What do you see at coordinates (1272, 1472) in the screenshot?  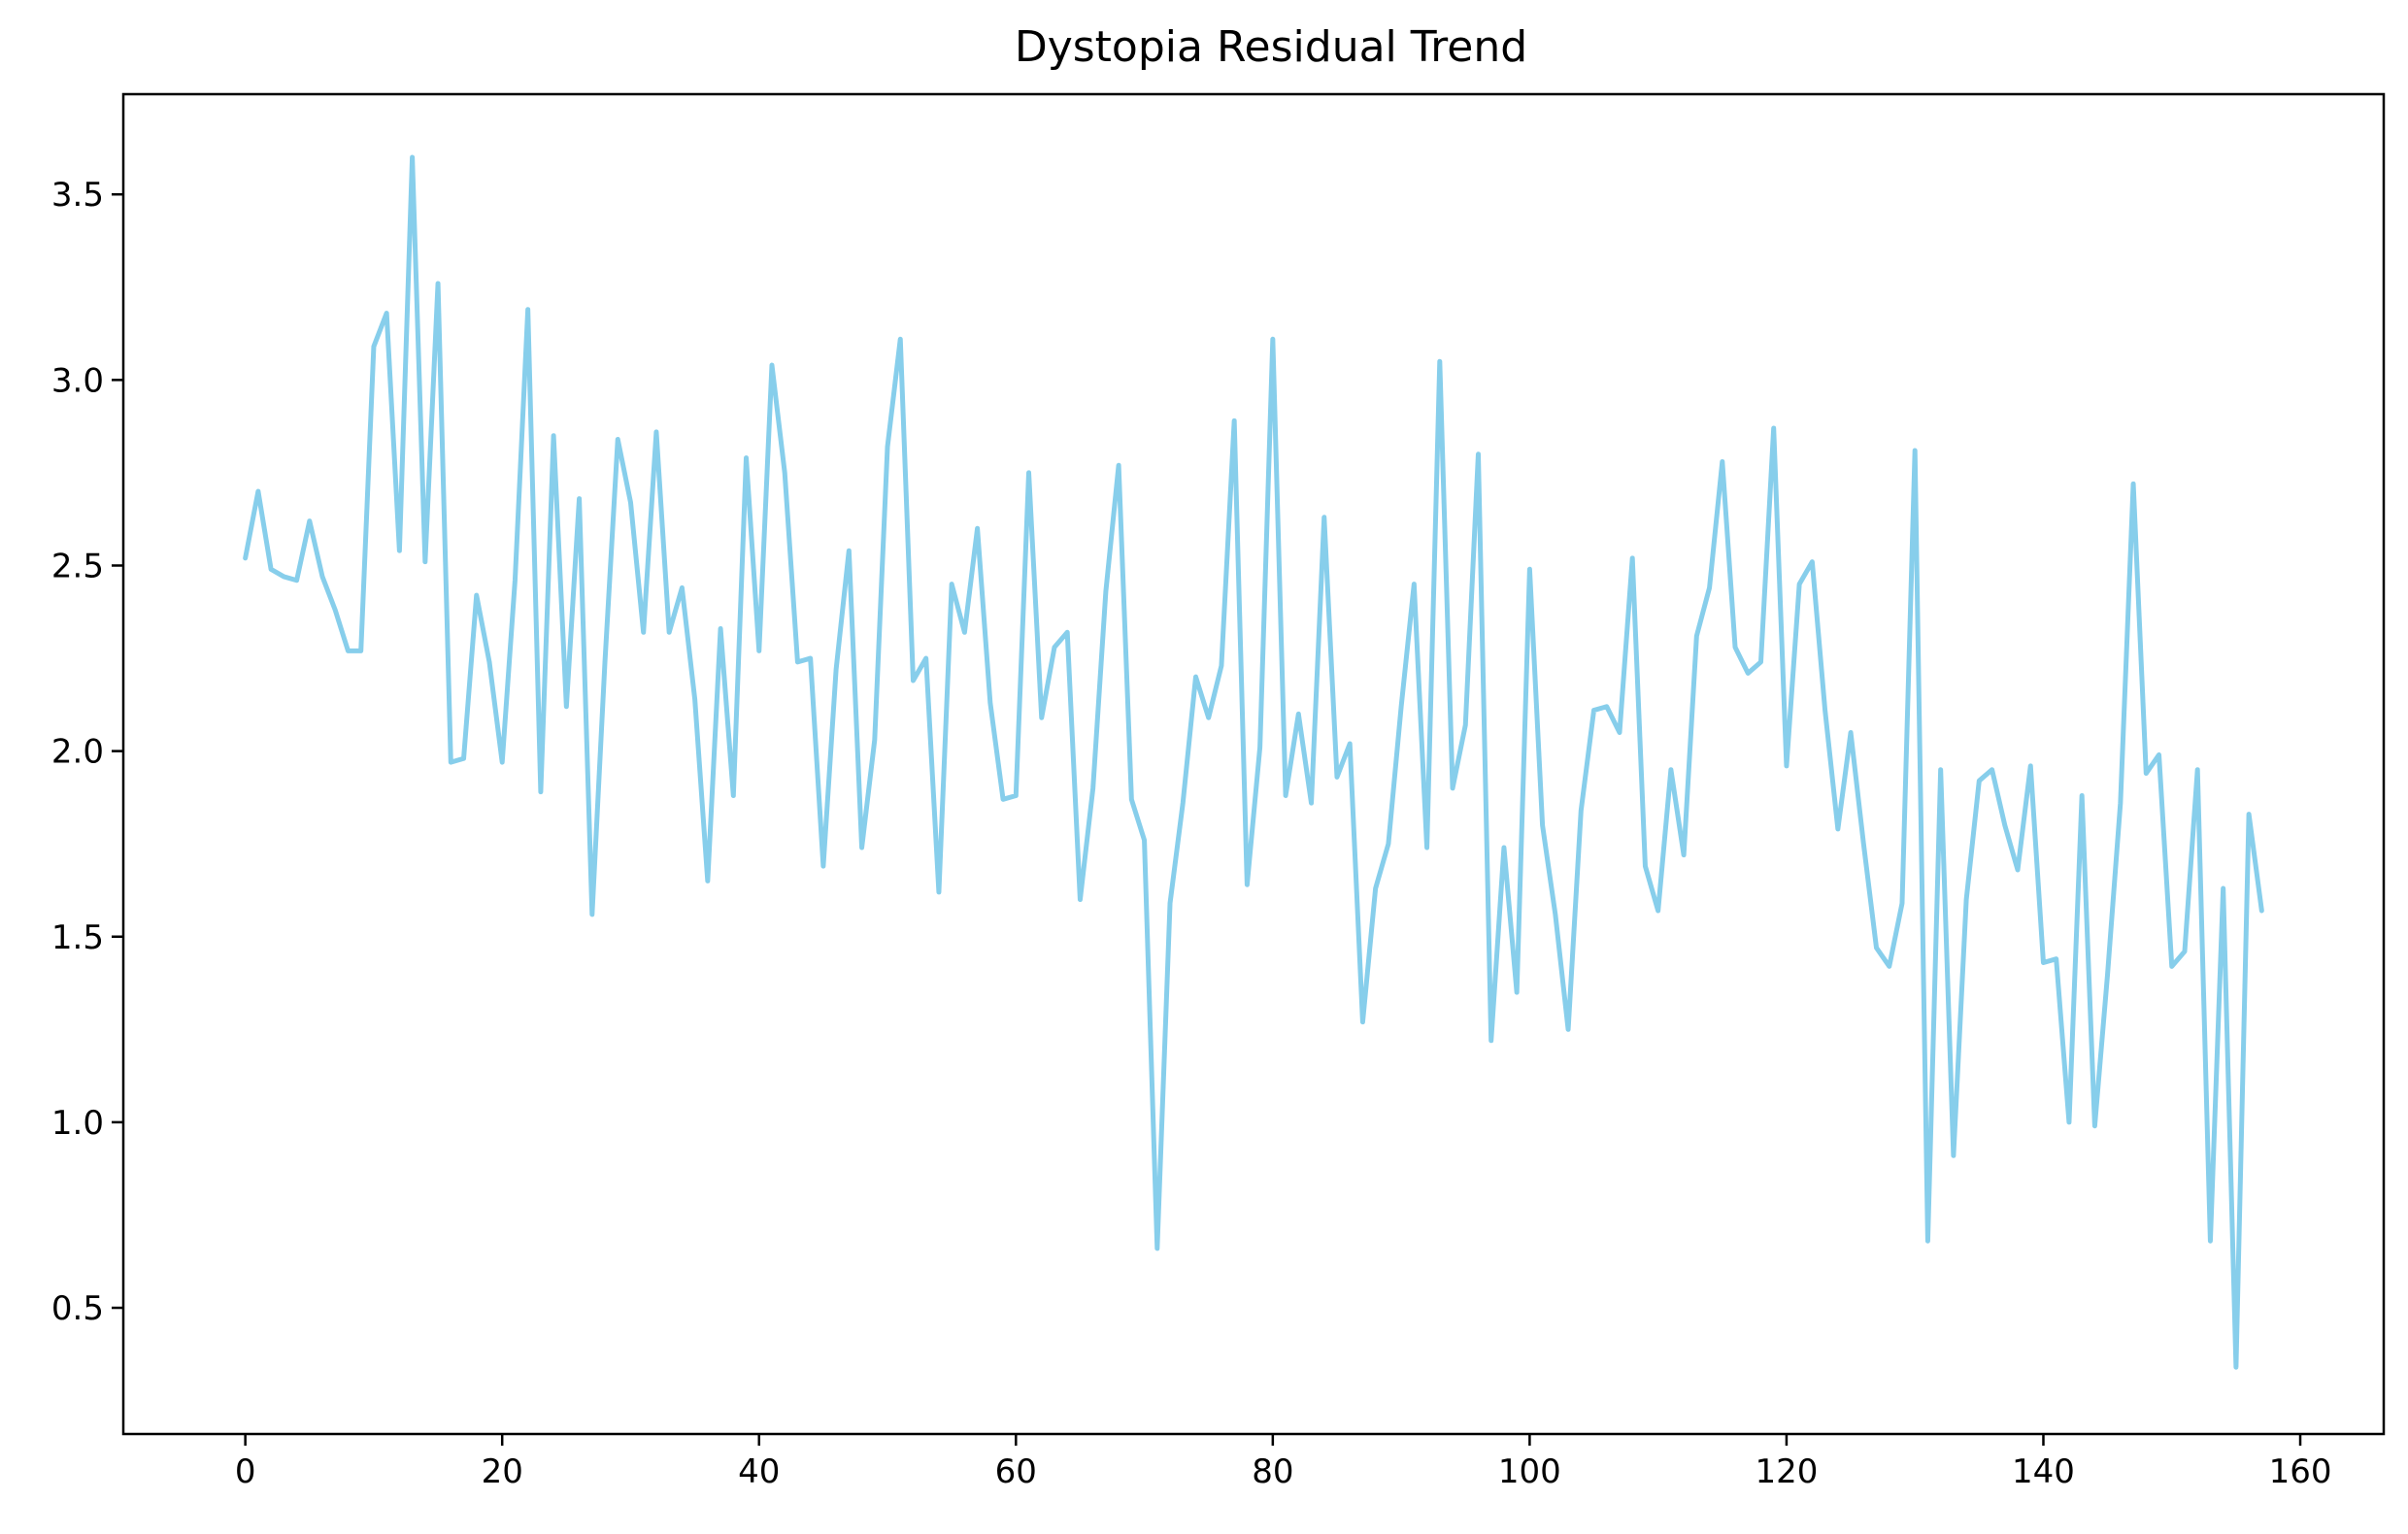 I see `x-tick-label: 80` at bounding box center [1272, 1472].